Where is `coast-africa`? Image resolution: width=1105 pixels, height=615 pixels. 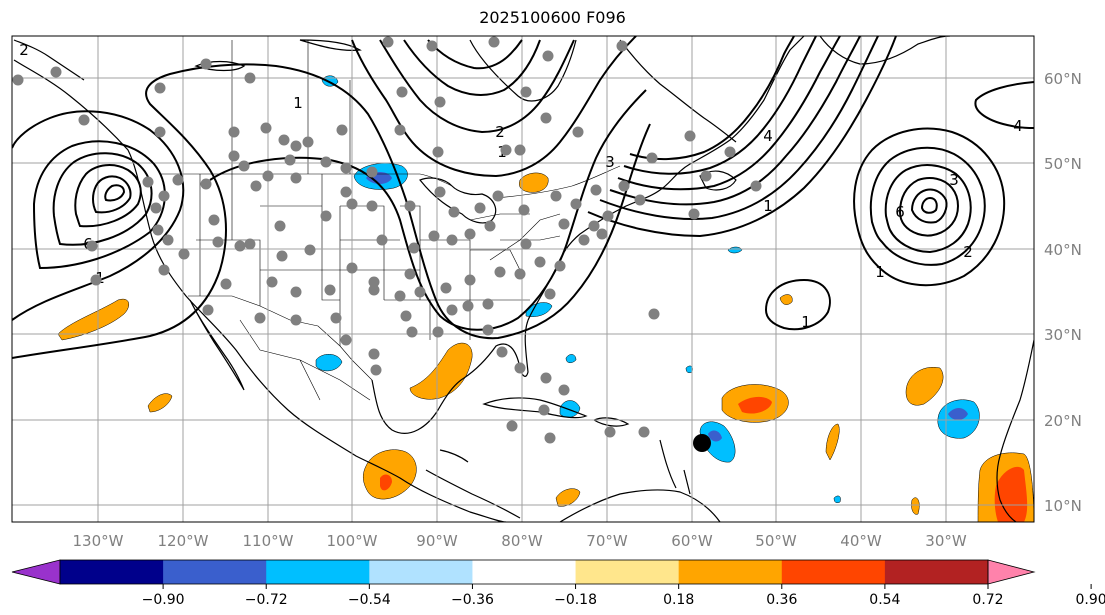
coast-africa is located at coordinates (1015, 430).